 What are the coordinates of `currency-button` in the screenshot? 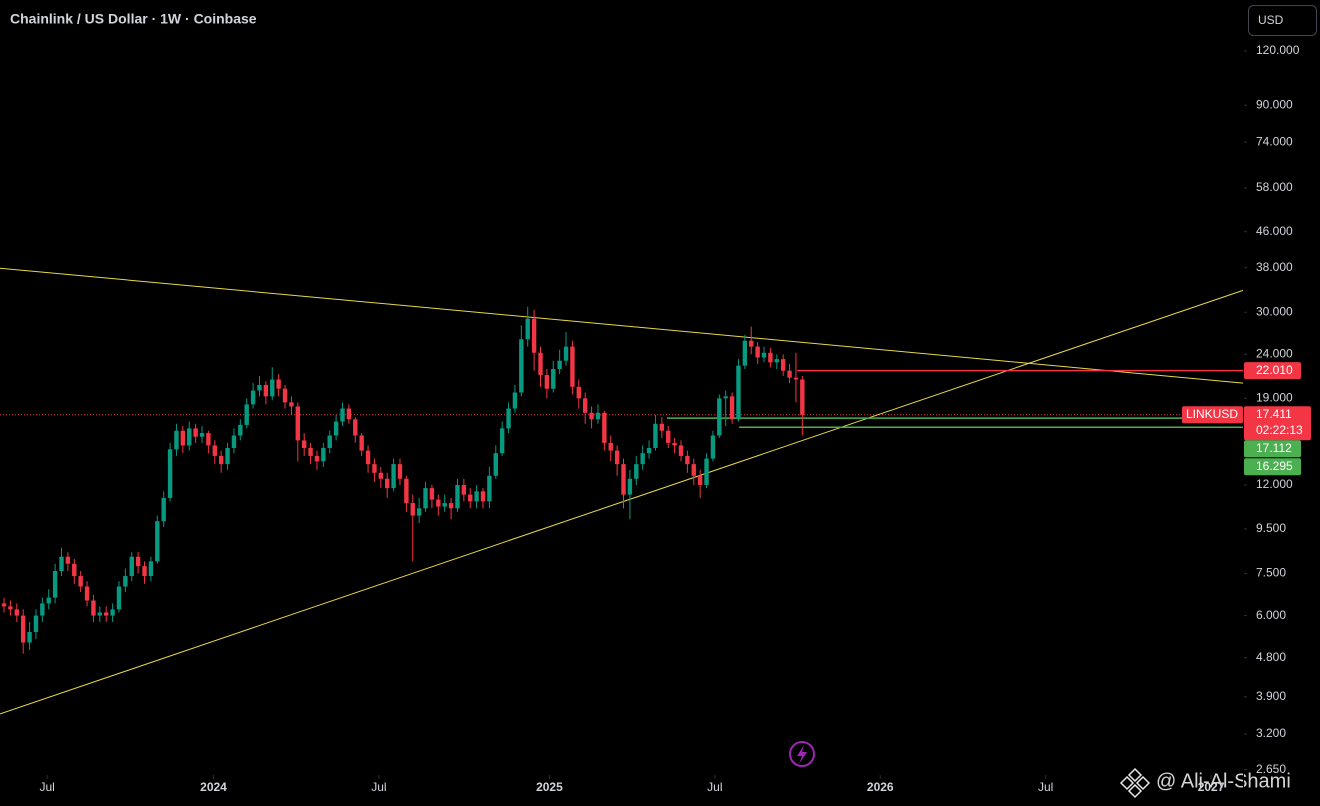 It's located at (1282, 20).